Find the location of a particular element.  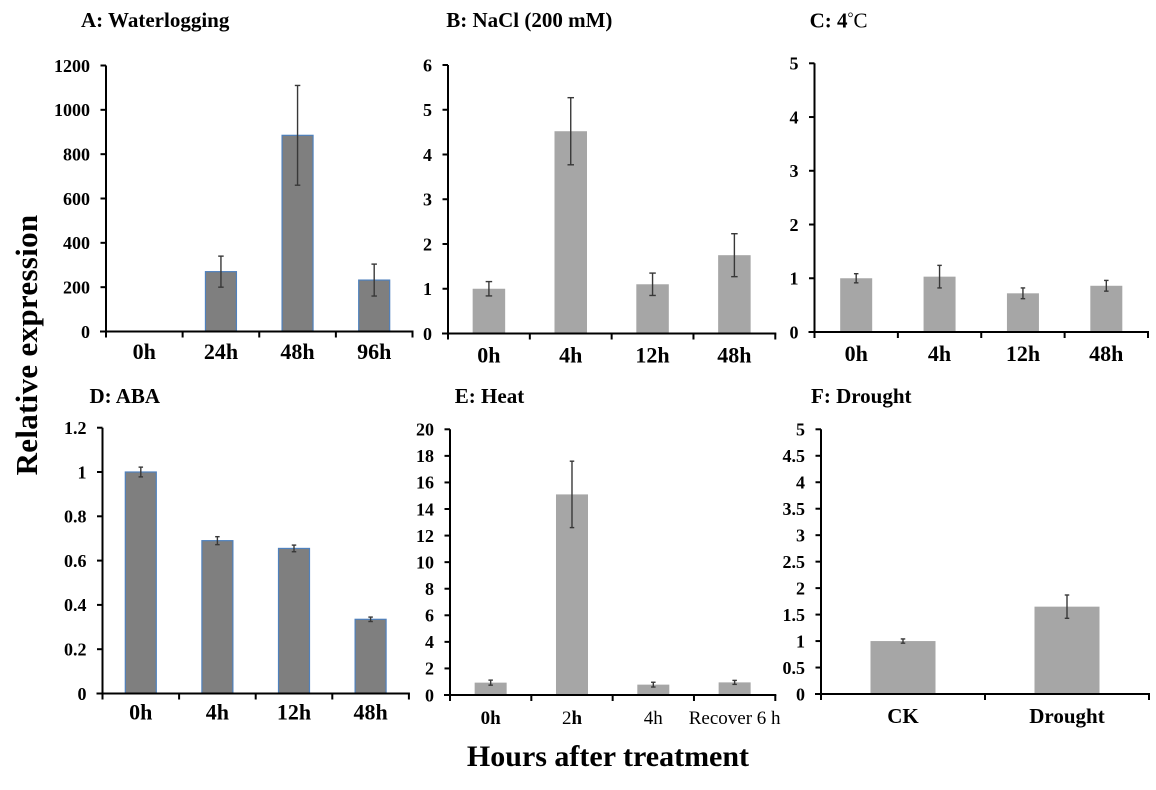

svg-text: D: ABA is located at coordinates (125, 396).